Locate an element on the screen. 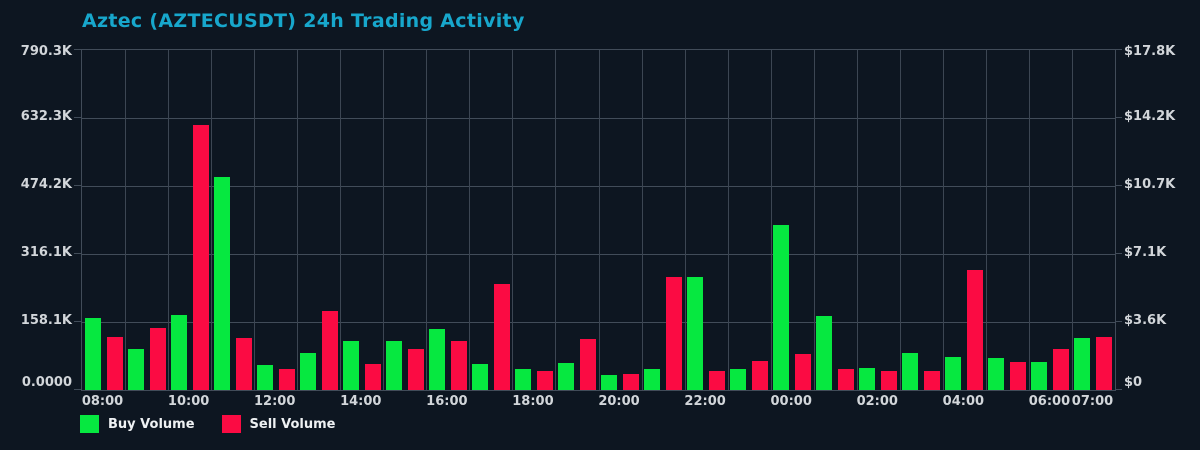 The width and height of the screenshot is (1200, 450). y-axis-label-left: 158.1K is located at coordinates (46, 320).